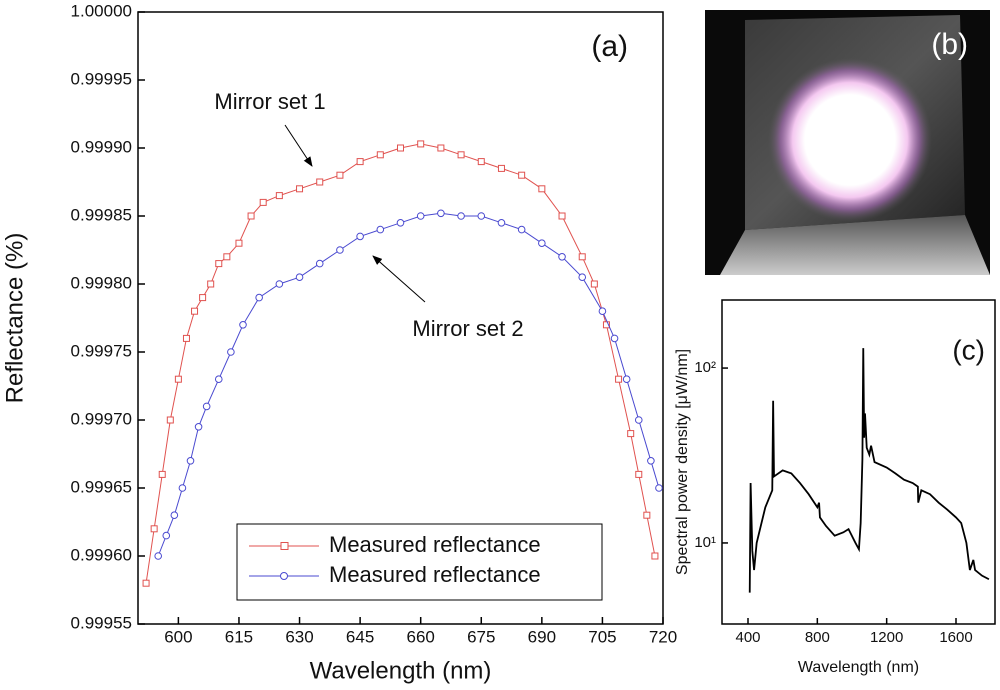 This screenshot has width=1000, height=690. Describe the element at coordinates (101, 350) in the screenshot. I see `y-tick-label: 0.99975` at that location.